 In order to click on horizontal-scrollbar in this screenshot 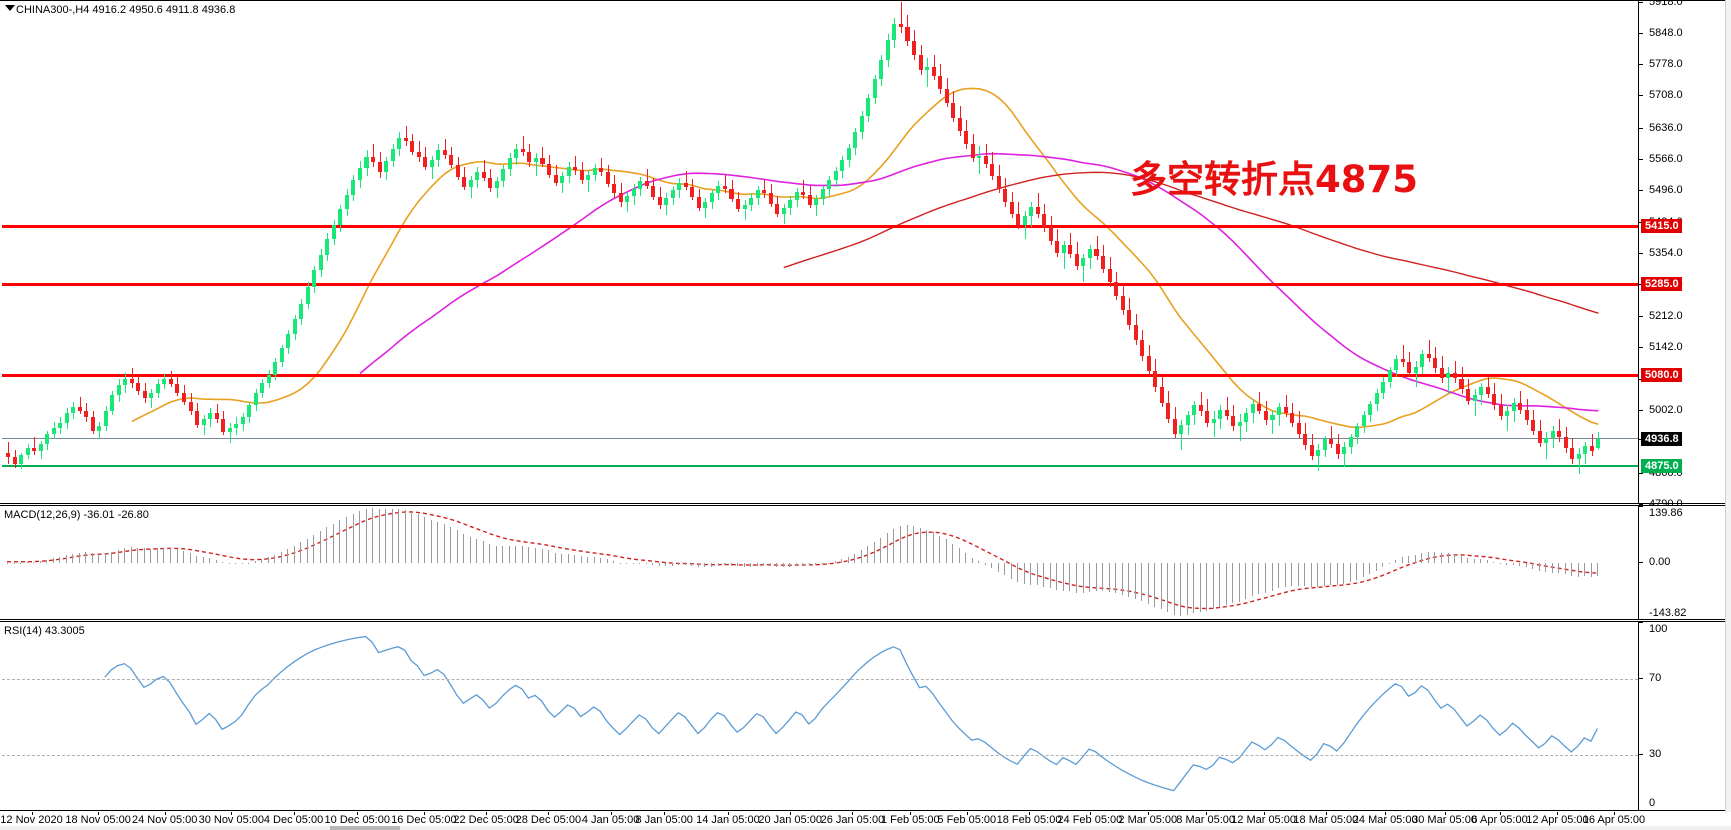, I will do `click(865, 828)`.